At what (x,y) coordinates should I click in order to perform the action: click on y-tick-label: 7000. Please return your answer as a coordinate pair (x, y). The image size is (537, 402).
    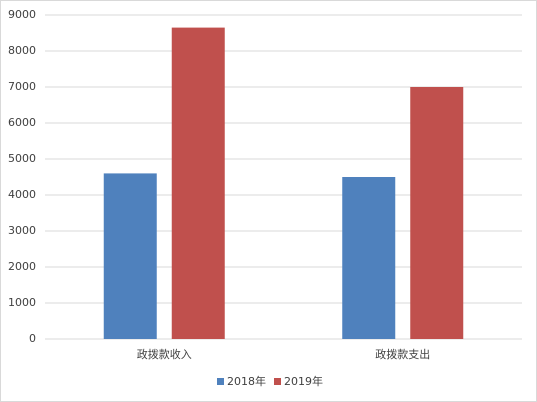
    Looking at the image, I should click on (22, 86).